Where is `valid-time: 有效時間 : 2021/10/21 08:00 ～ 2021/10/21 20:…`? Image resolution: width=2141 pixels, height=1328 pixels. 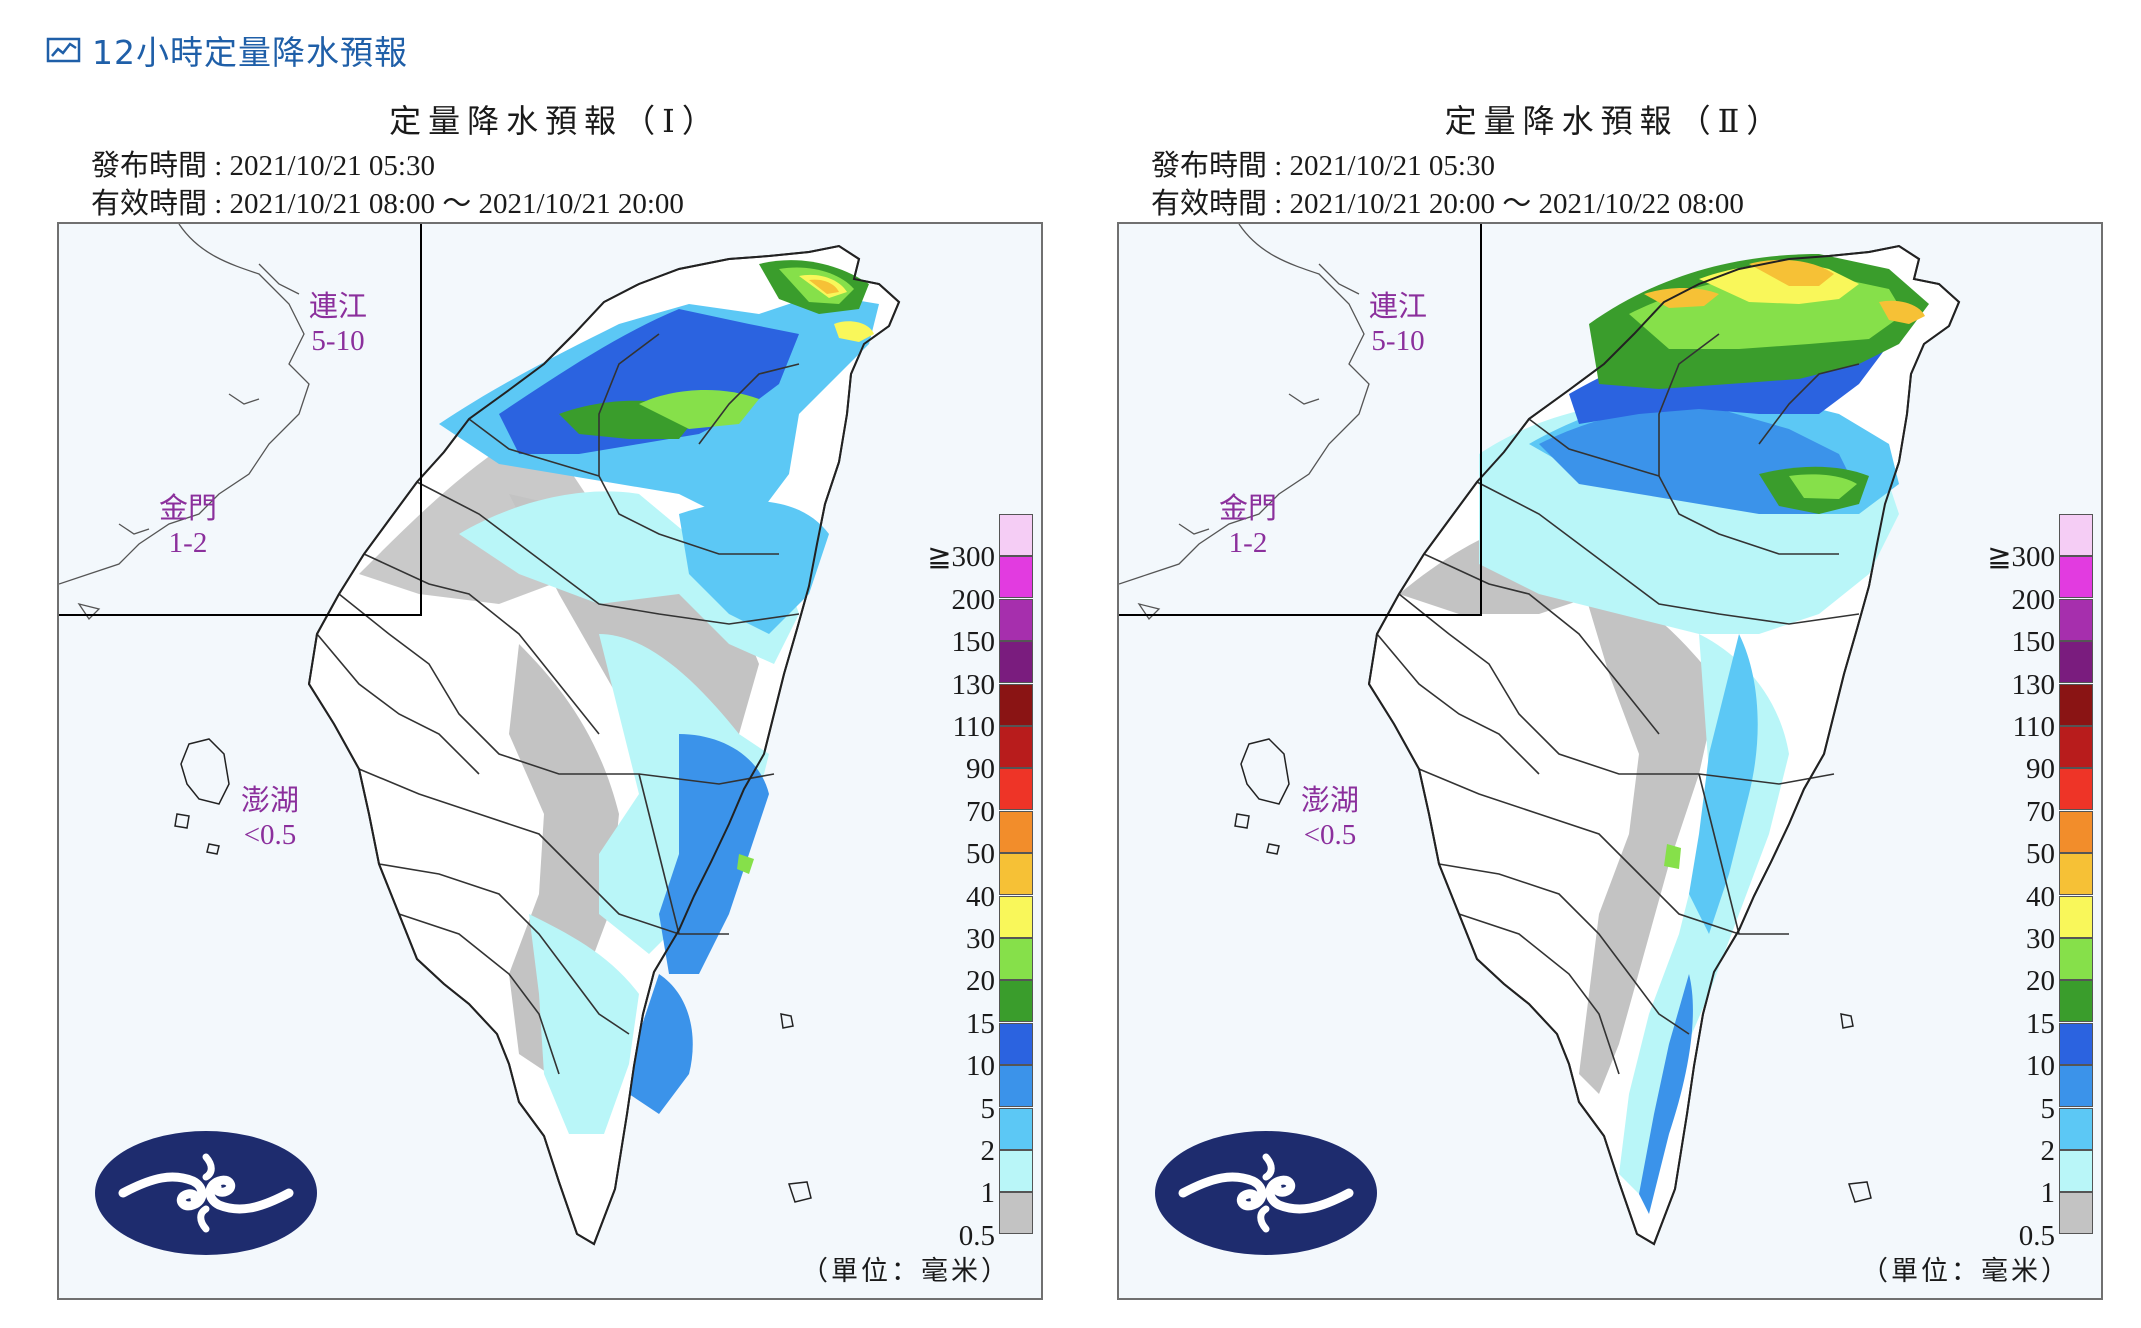
valid-time: 有效時間 : 2021/10/21 08:00 ～ 2021/10/21 20:… is located at coordinates (387, 204).